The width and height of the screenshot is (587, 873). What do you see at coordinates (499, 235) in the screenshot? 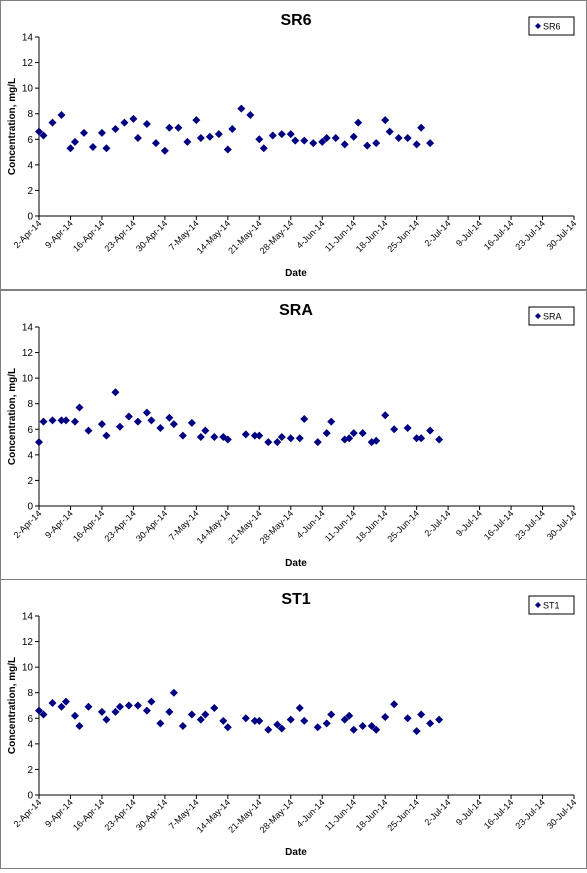
I see `x-tick-label: 16-Jul-14` at bounding box center [499, 235].